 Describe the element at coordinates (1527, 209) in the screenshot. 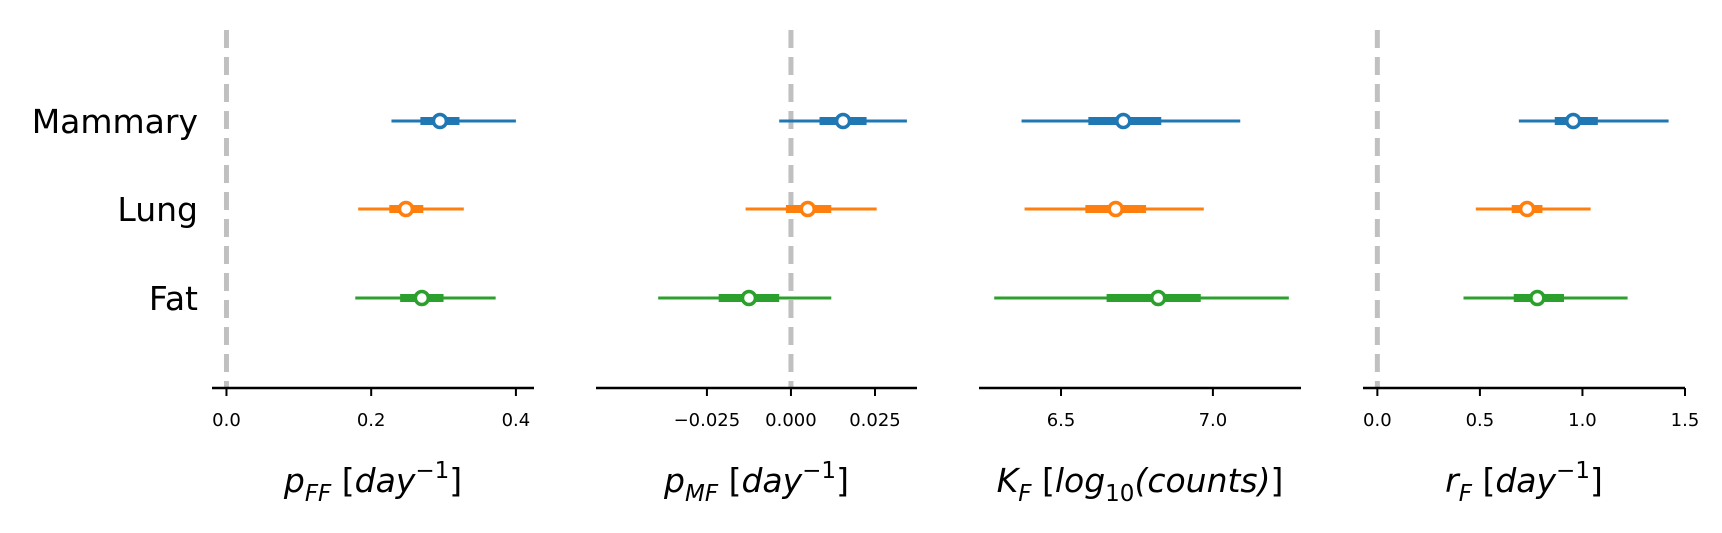

I see `mean-point-rF-lung` at that location.